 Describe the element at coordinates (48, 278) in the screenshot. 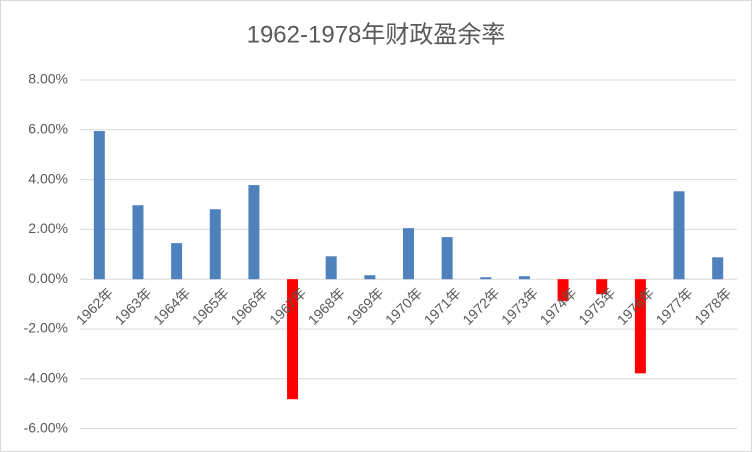

I see `y-tick-label: 0.00%` at that location.